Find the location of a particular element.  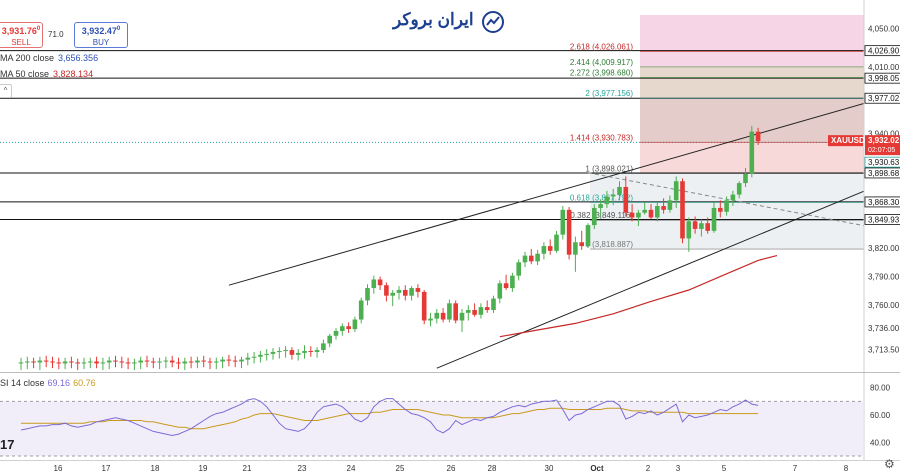

time-axis: 16 17 18 19 21 23 24 25 26 28 30 Oct 2 3 5 7 8 is located at coordinates (450, 465).